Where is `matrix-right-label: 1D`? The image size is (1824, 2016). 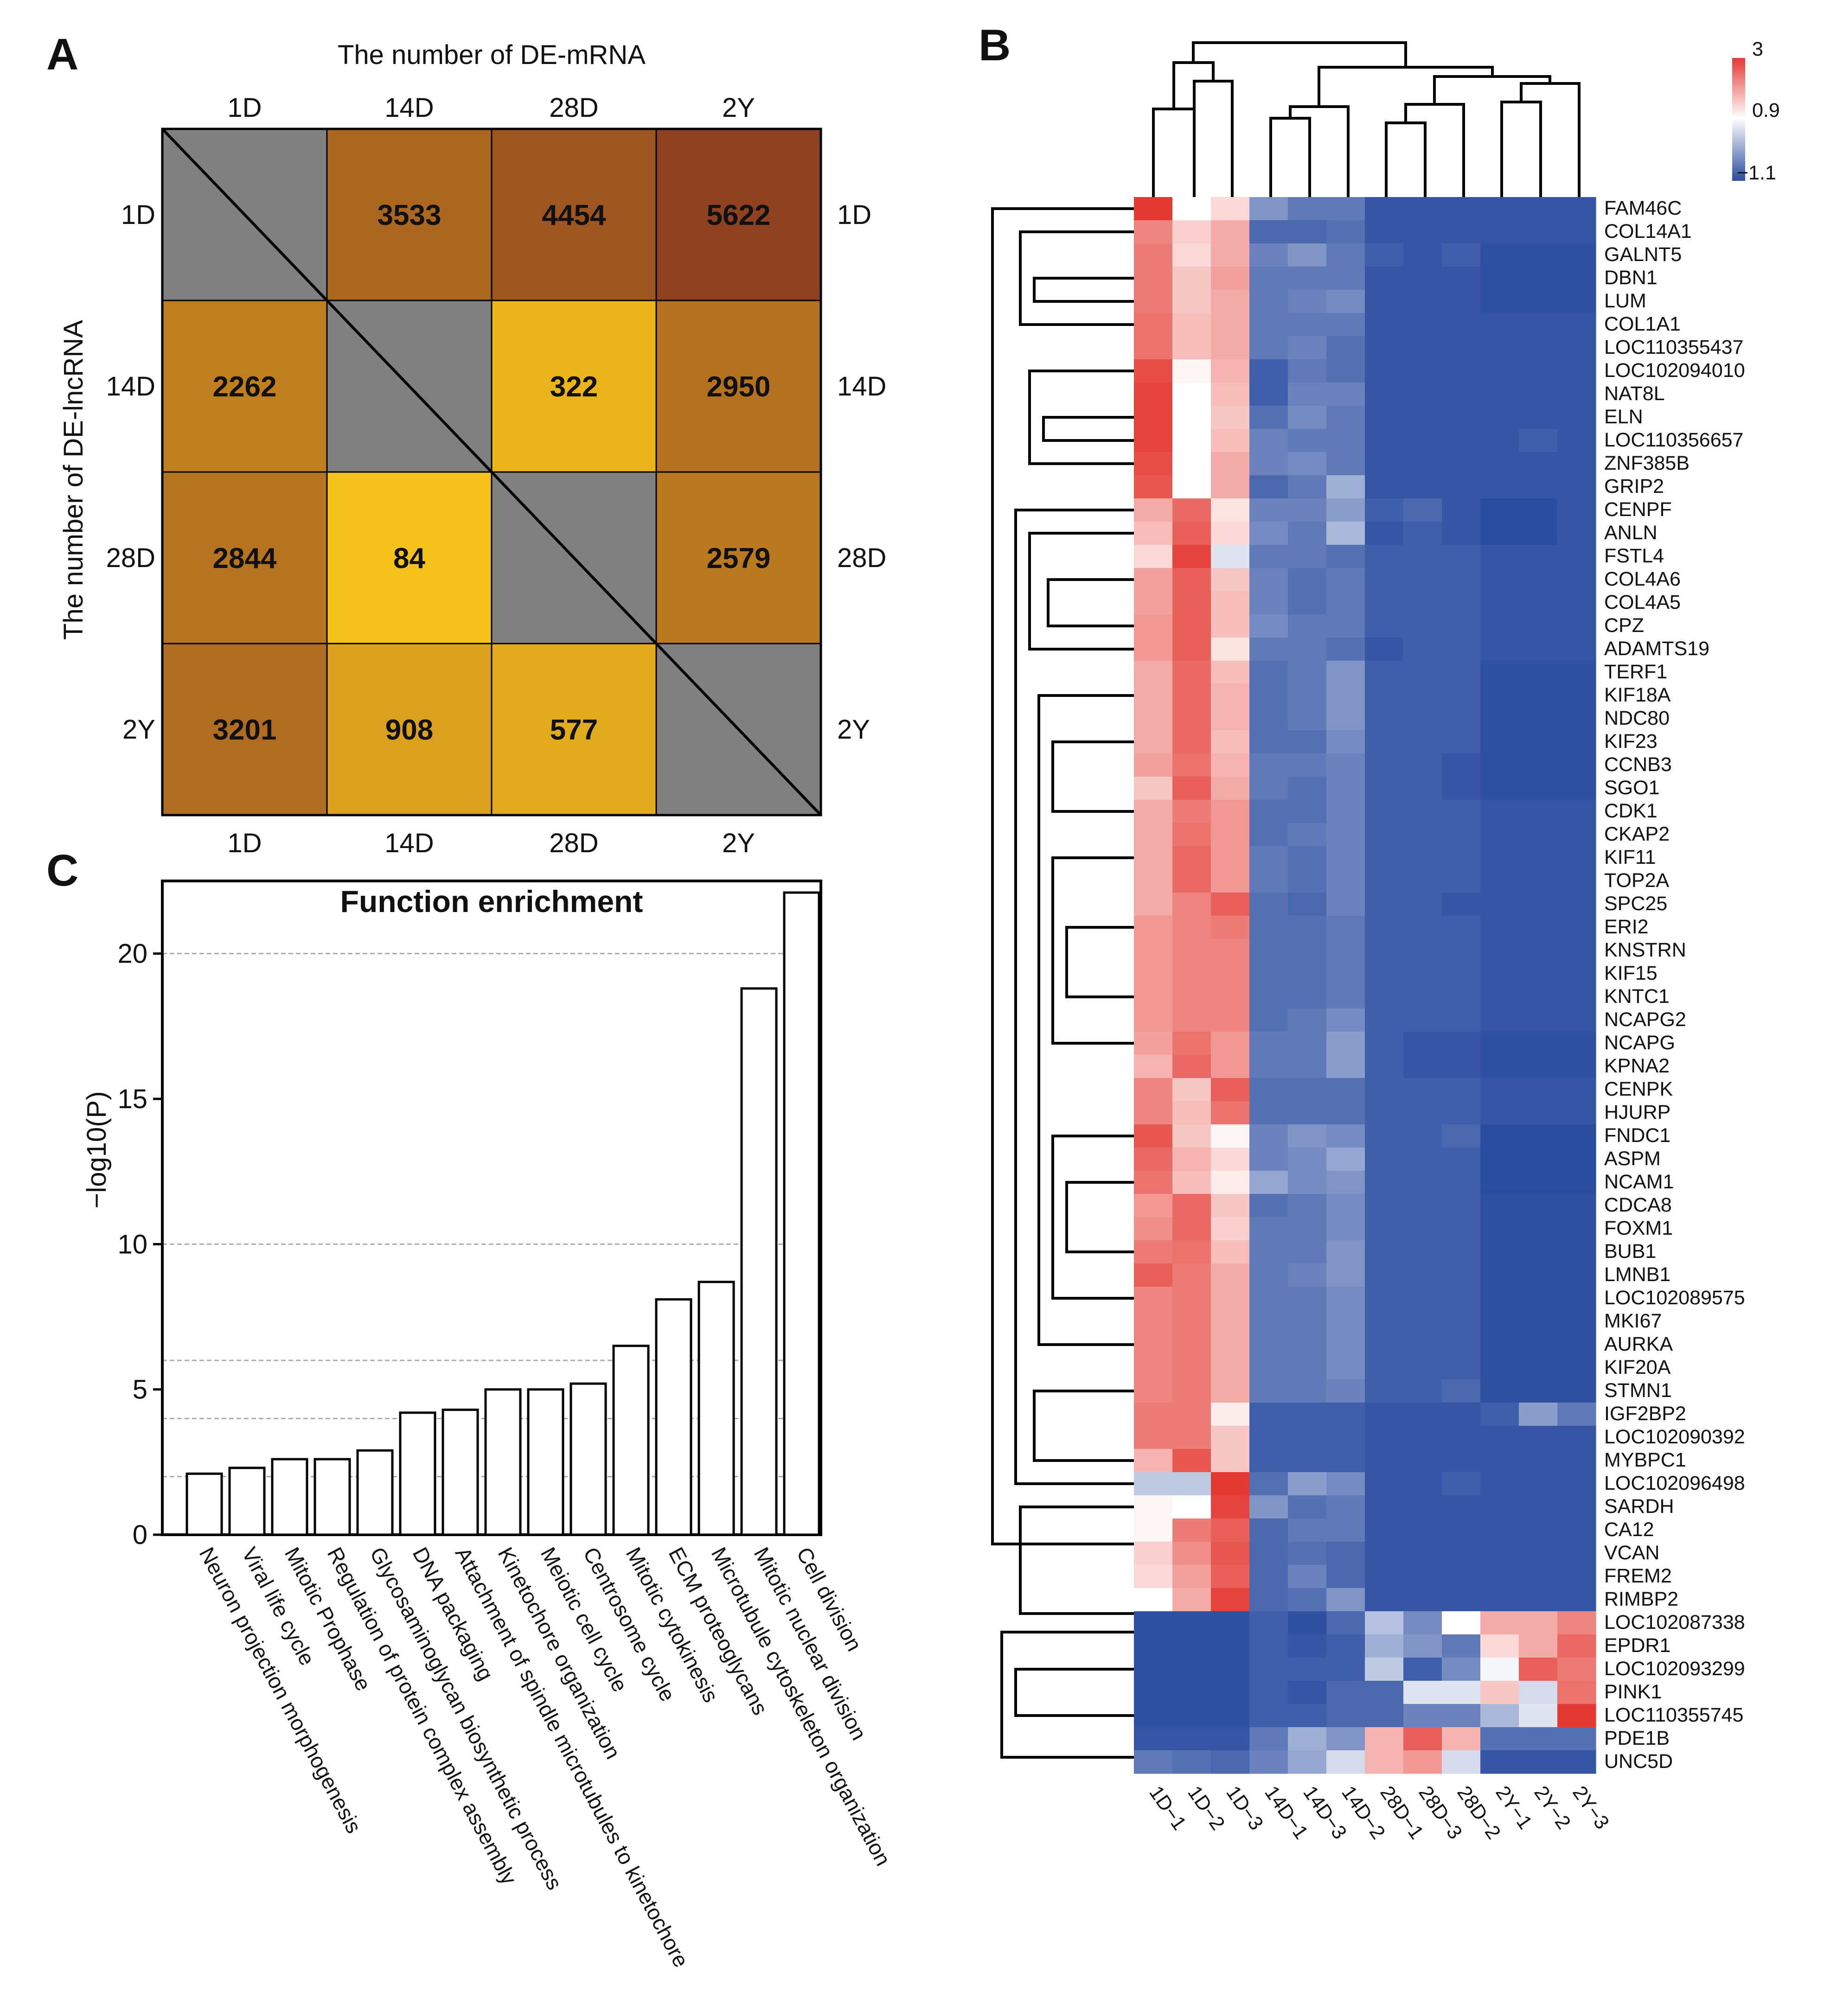
matrix-right-label: 1D is located at coordinates (854, 215).